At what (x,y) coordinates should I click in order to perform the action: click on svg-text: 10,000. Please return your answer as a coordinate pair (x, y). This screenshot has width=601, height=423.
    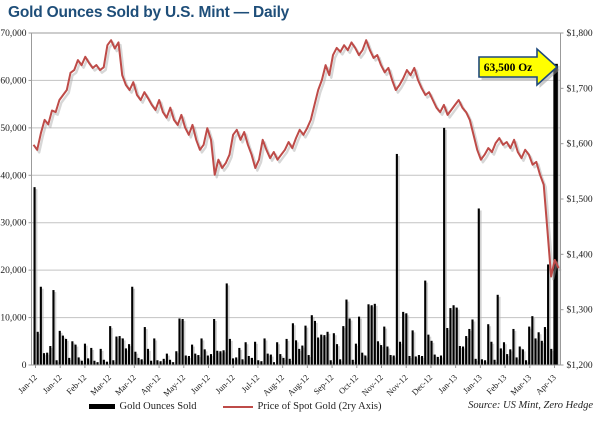
    Looking at the image, I should click on (13, 319).